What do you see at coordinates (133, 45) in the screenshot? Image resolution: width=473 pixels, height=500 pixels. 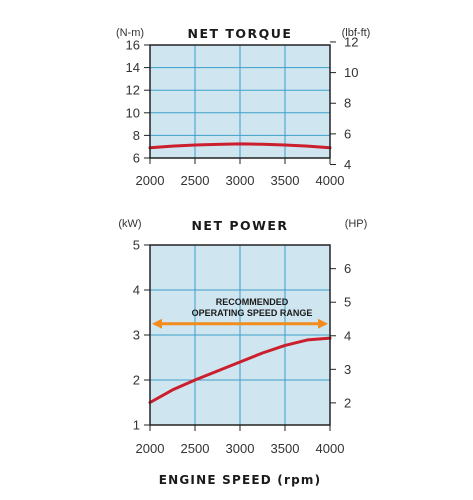 I see `left-tick-label: 16` at bounding box center [133, 45].